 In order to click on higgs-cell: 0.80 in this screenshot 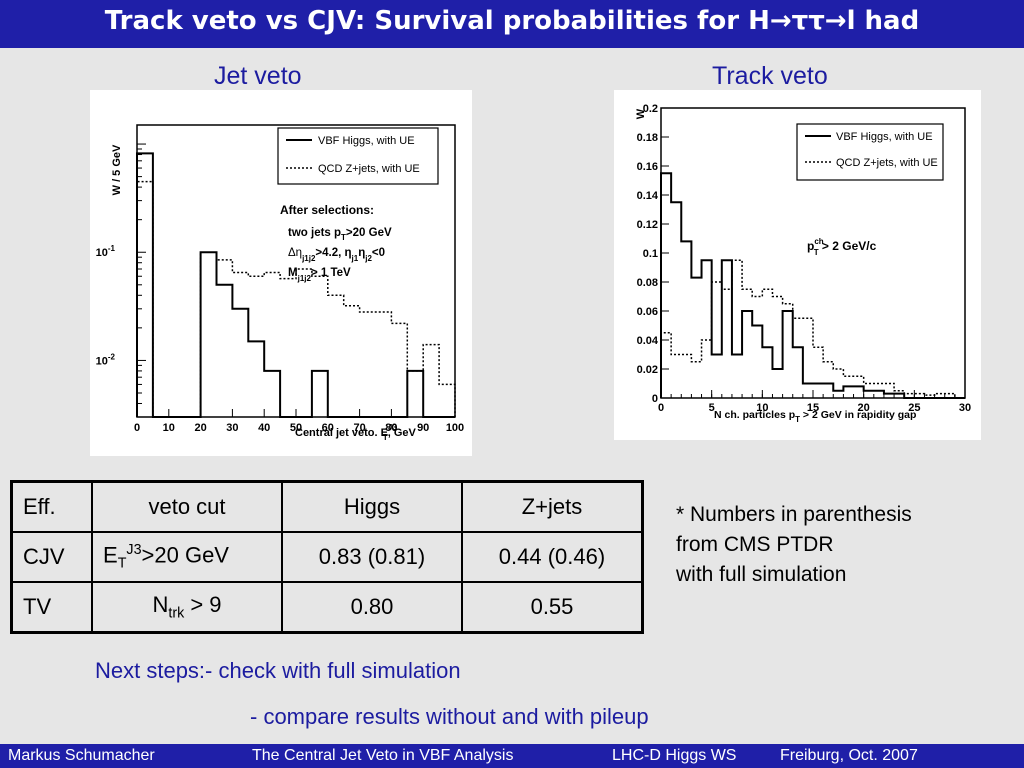, I will do `click(372, 607)`.